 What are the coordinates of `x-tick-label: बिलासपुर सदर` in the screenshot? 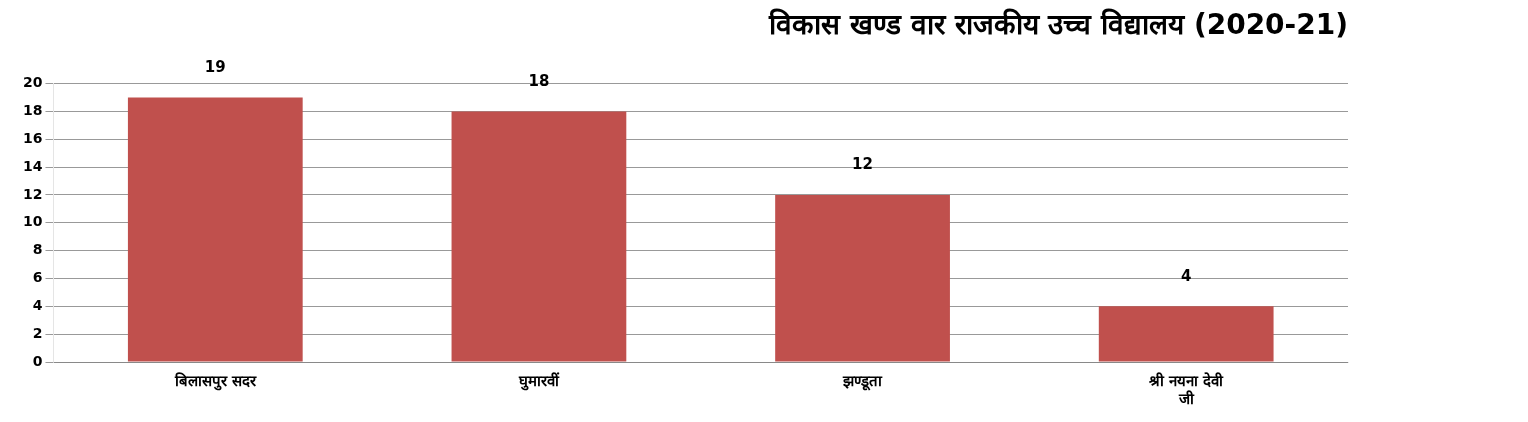 It's located at (215, 381).